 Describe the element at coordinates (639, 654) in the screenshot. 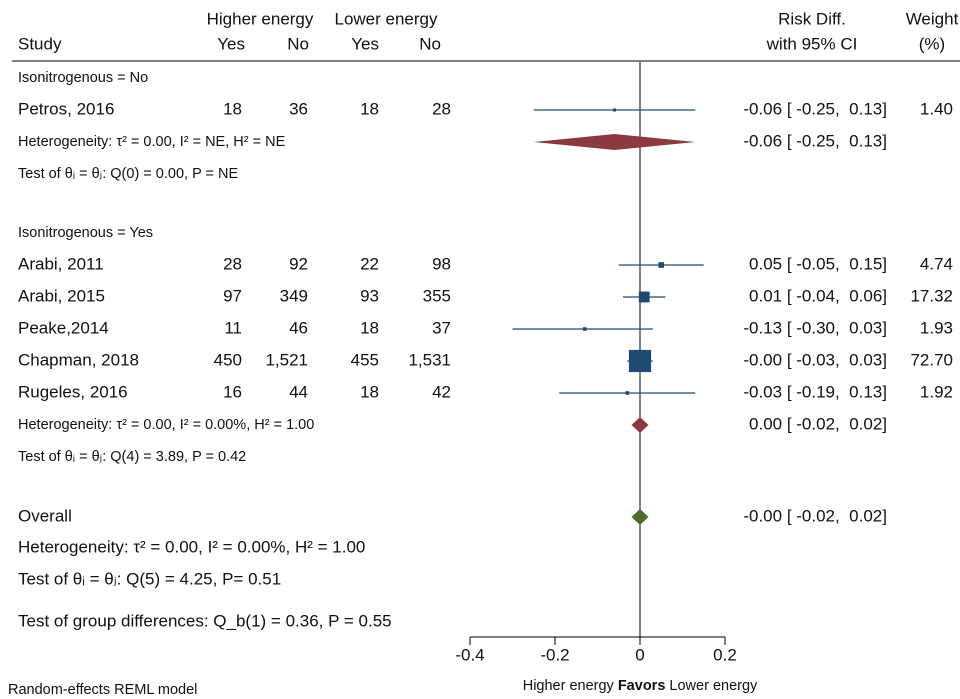

I see `x-tick-label: 0` at that location.